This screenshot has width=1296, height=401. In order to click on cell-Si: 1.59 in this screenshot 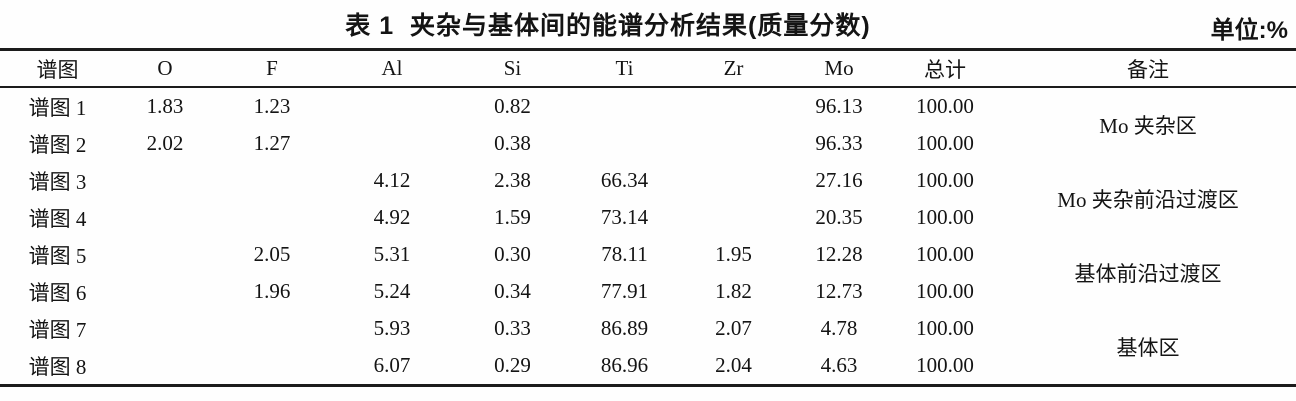, I will do `click(512, 217)`.